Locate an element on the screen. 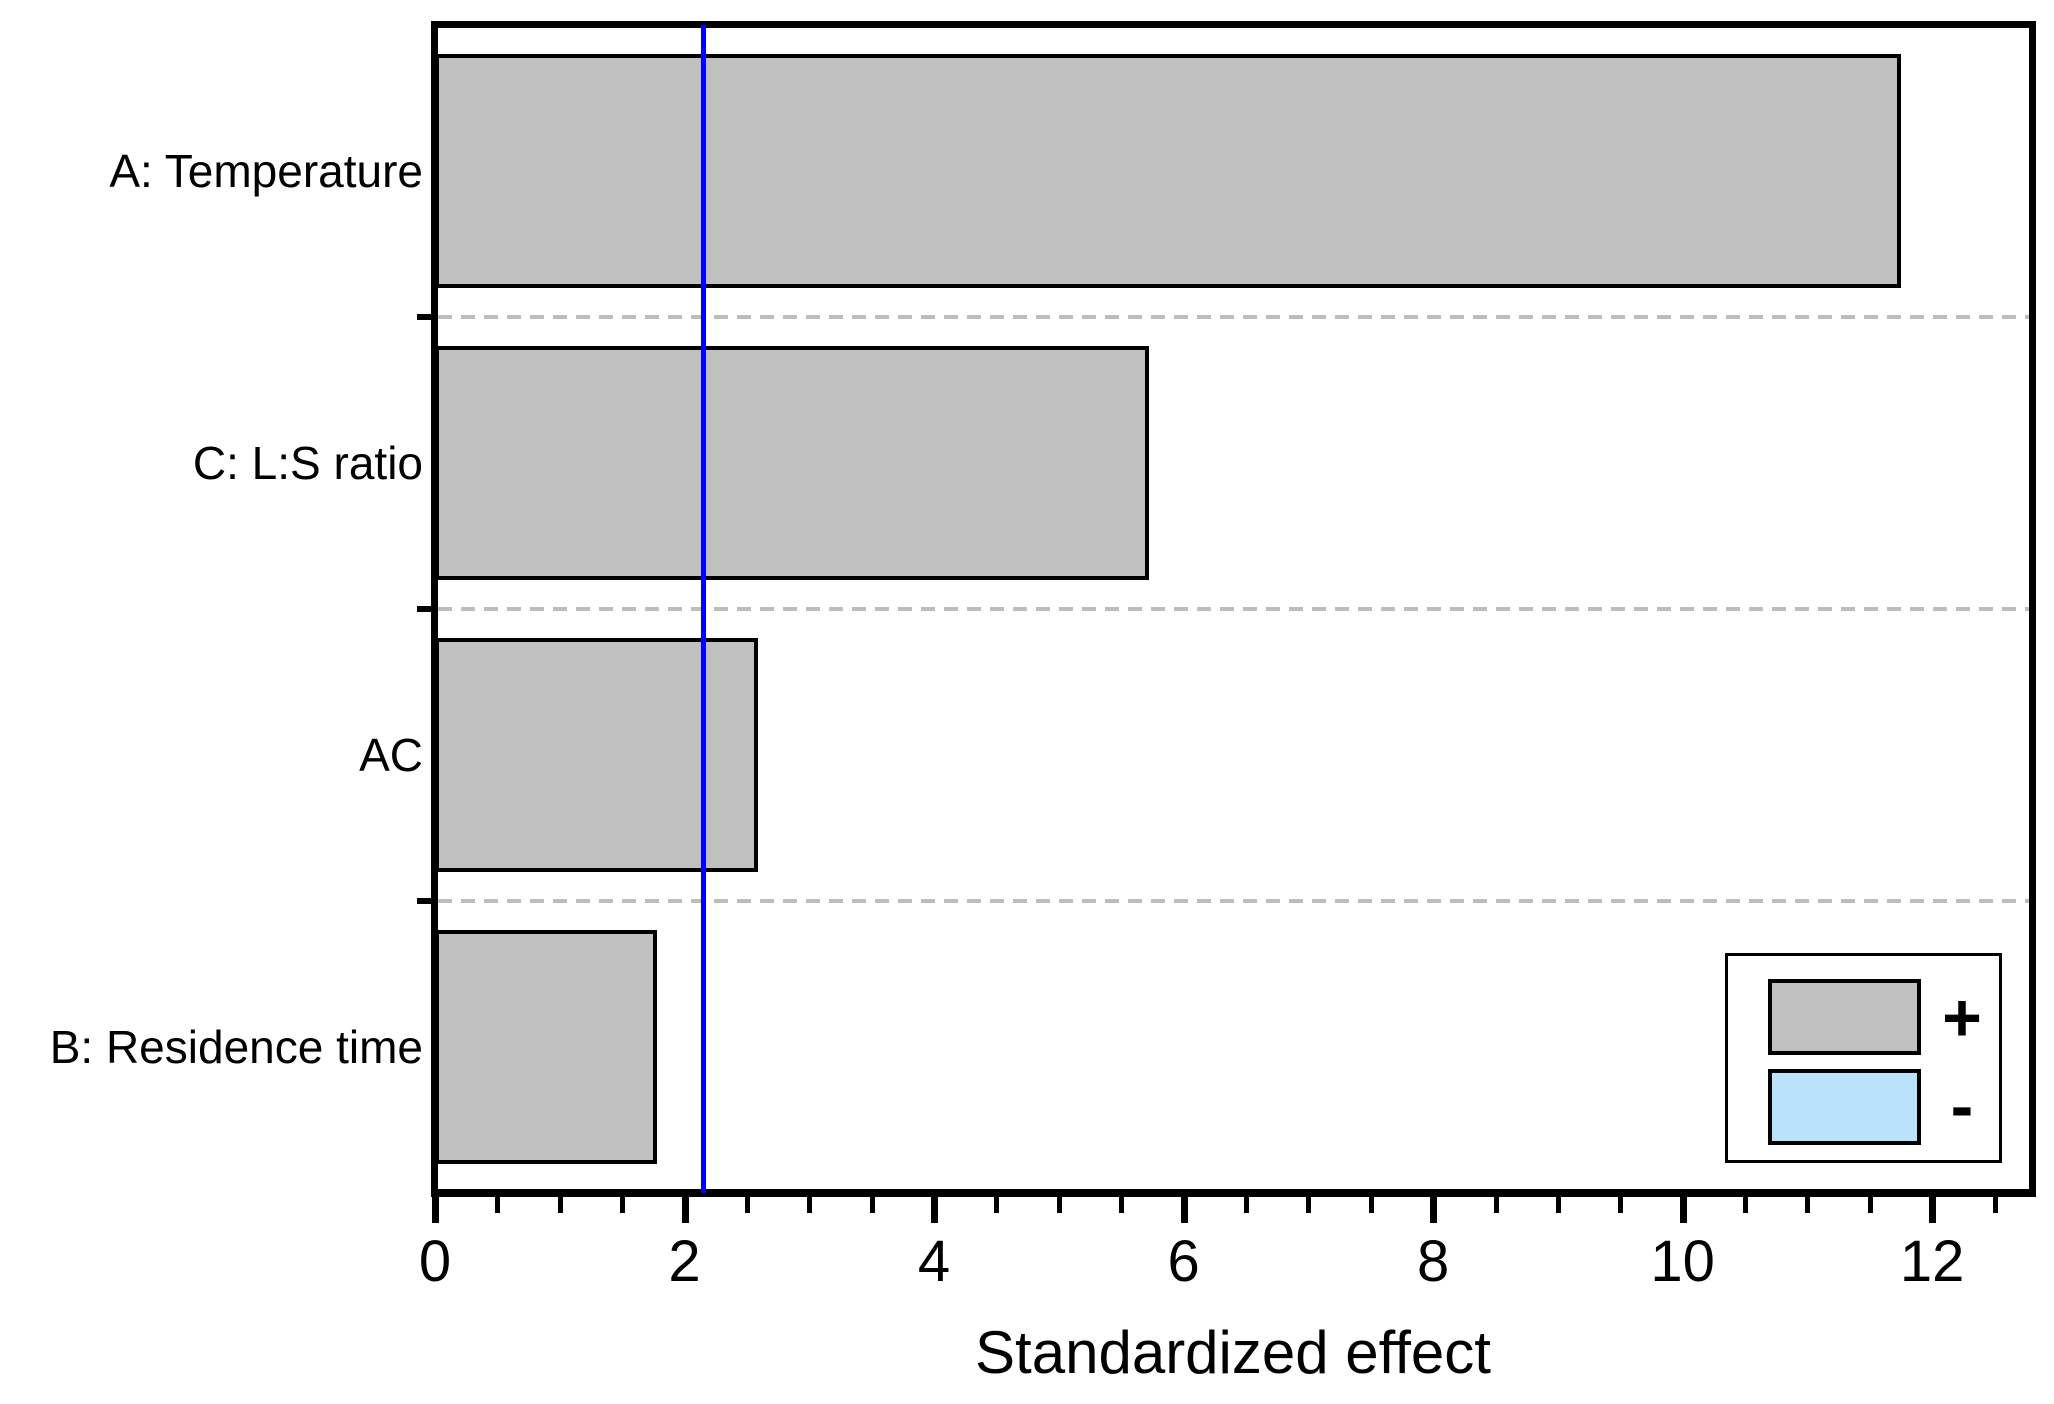 This screenshot has height=1404, width=2054. bar-a-temperature is located at coordinates (1168, 171).